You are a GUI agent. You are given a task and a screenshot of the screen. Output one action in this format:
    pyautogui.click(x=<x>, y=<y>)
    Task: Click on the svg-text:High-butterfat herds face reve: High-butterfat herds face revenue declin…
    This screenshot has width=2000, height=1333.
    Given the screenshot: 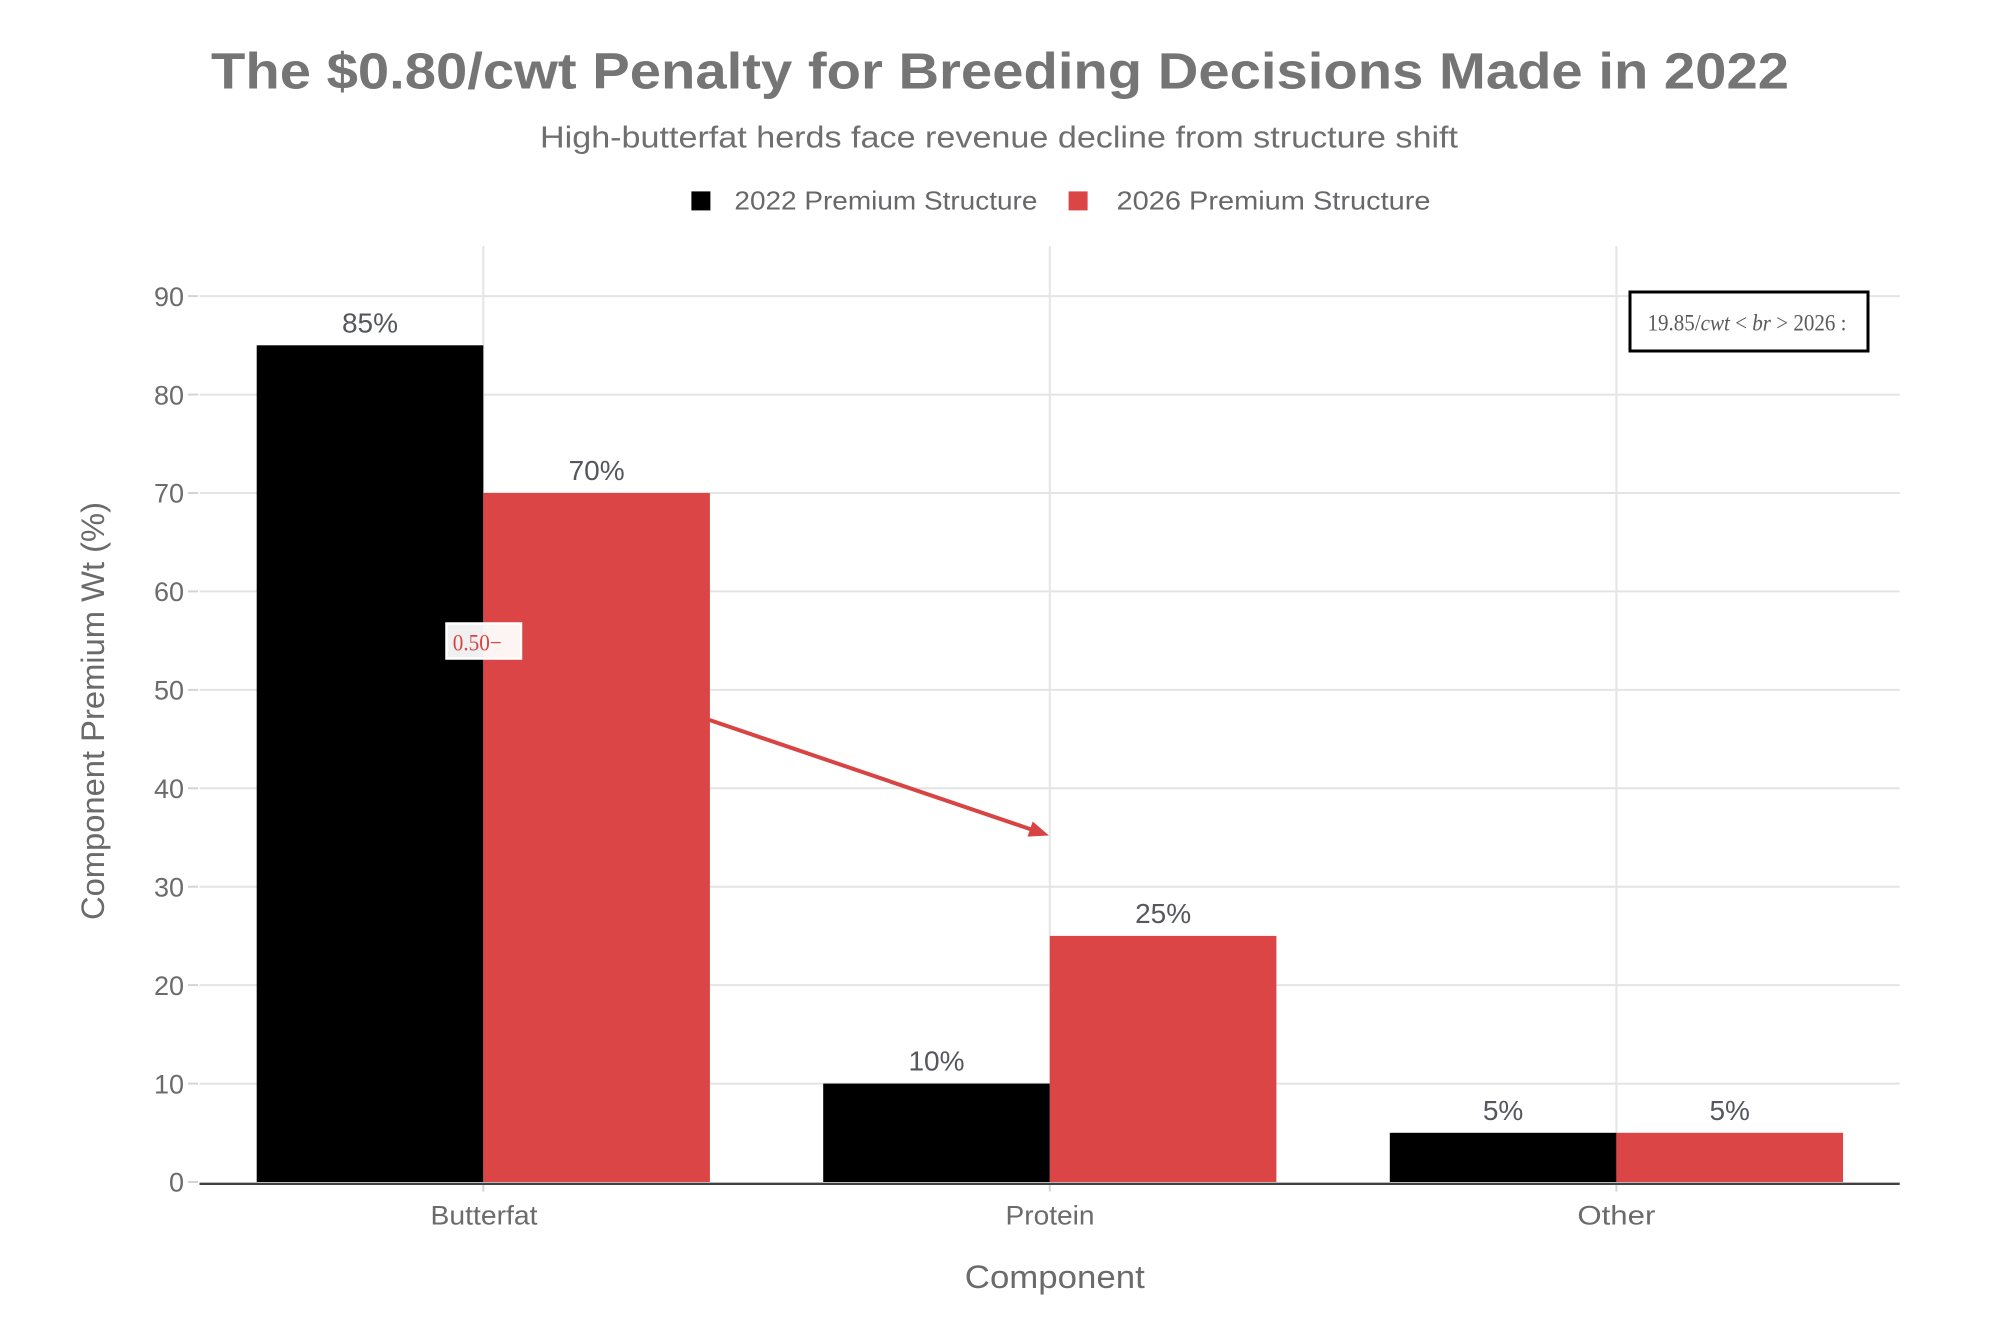 What is the action you would take?
    pyautogui.click(x=999, y=137)
    